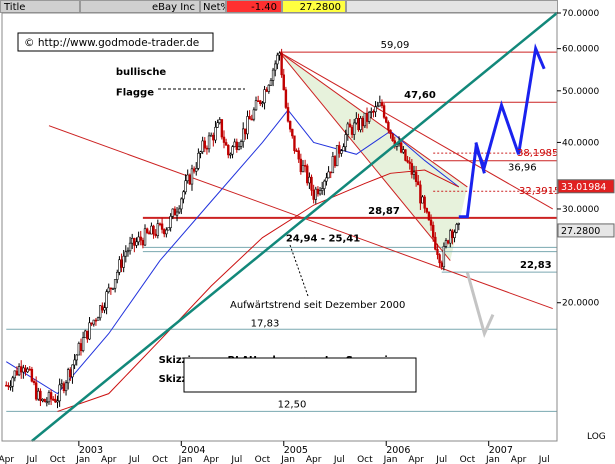 The height and width of the screenshot is (464, 615). I want to click on level-label: 38,1985, so click(537, 153).